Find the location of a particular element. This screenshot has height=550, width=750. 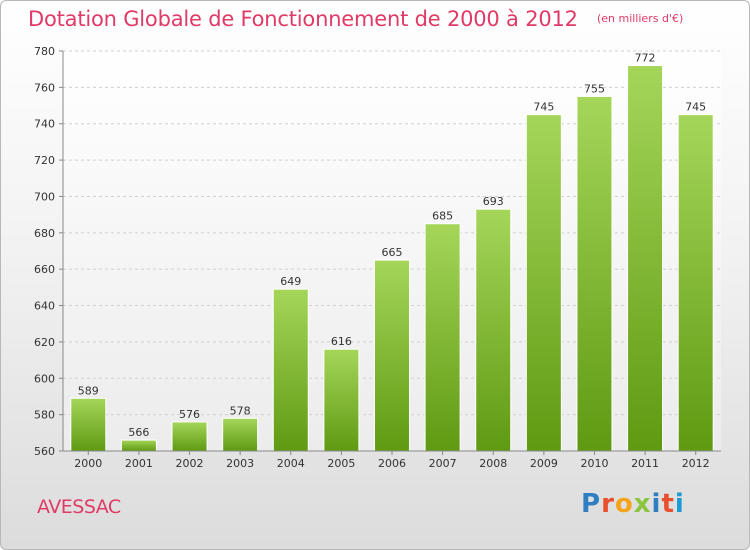

bar-value-label: 576 is located at coordinates (189, 414).